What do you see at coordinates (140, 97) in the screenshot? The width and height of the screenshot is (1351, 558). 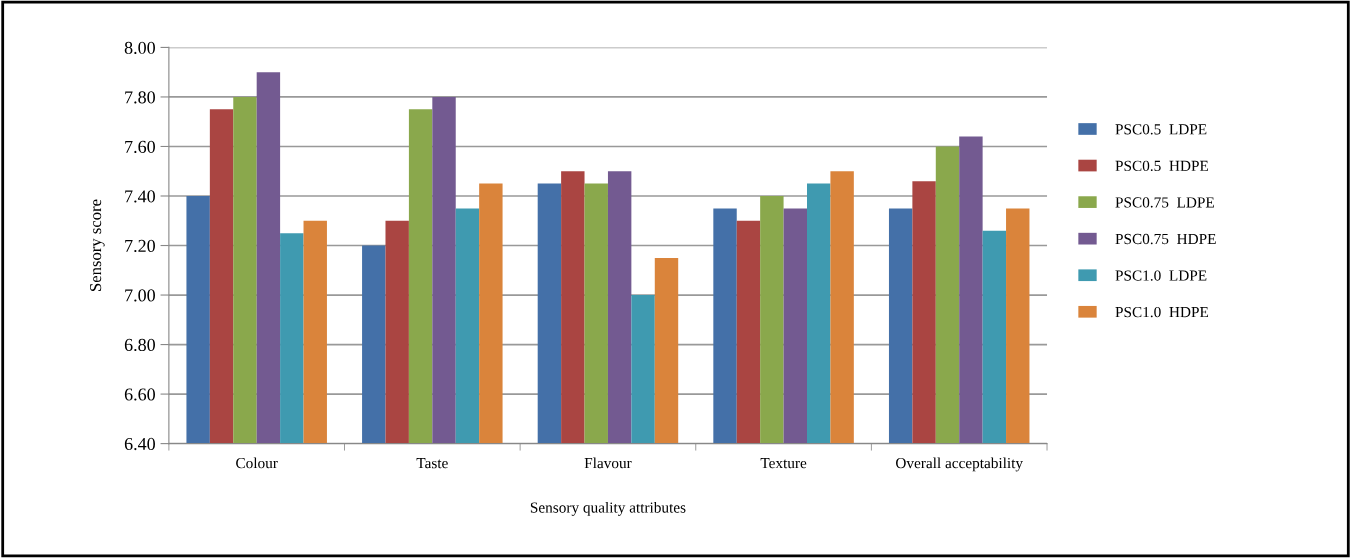 I see `y-tick-label: 7.80` at bounding box center [140, 97].